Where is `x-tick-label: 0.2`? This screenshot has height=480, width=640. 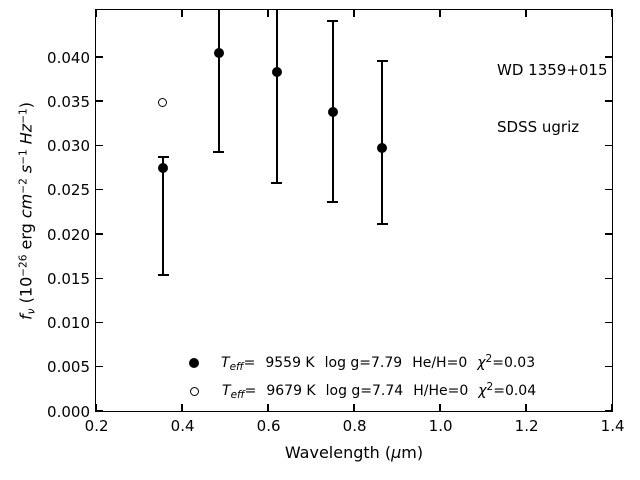 x-tick-label: 0.2 is located at coordinates (96, 426).